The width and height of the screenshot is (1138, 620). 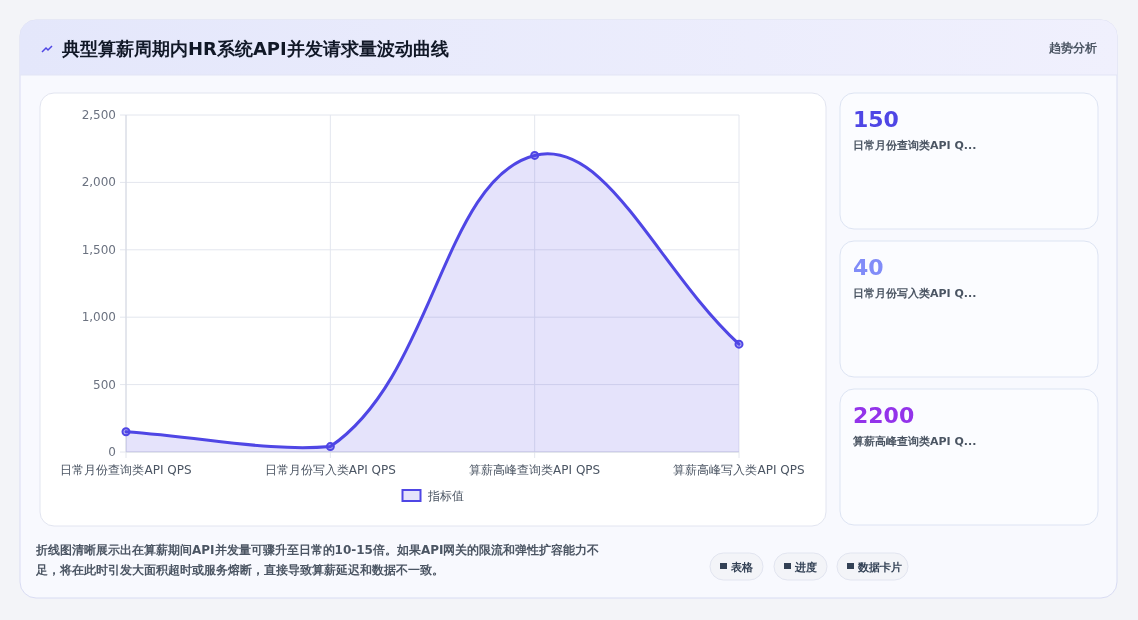 What do you see at coordinates (98, 249) in the screenshot?
I see `y-tick-label: 1,500` at bounding box center [98, 249].